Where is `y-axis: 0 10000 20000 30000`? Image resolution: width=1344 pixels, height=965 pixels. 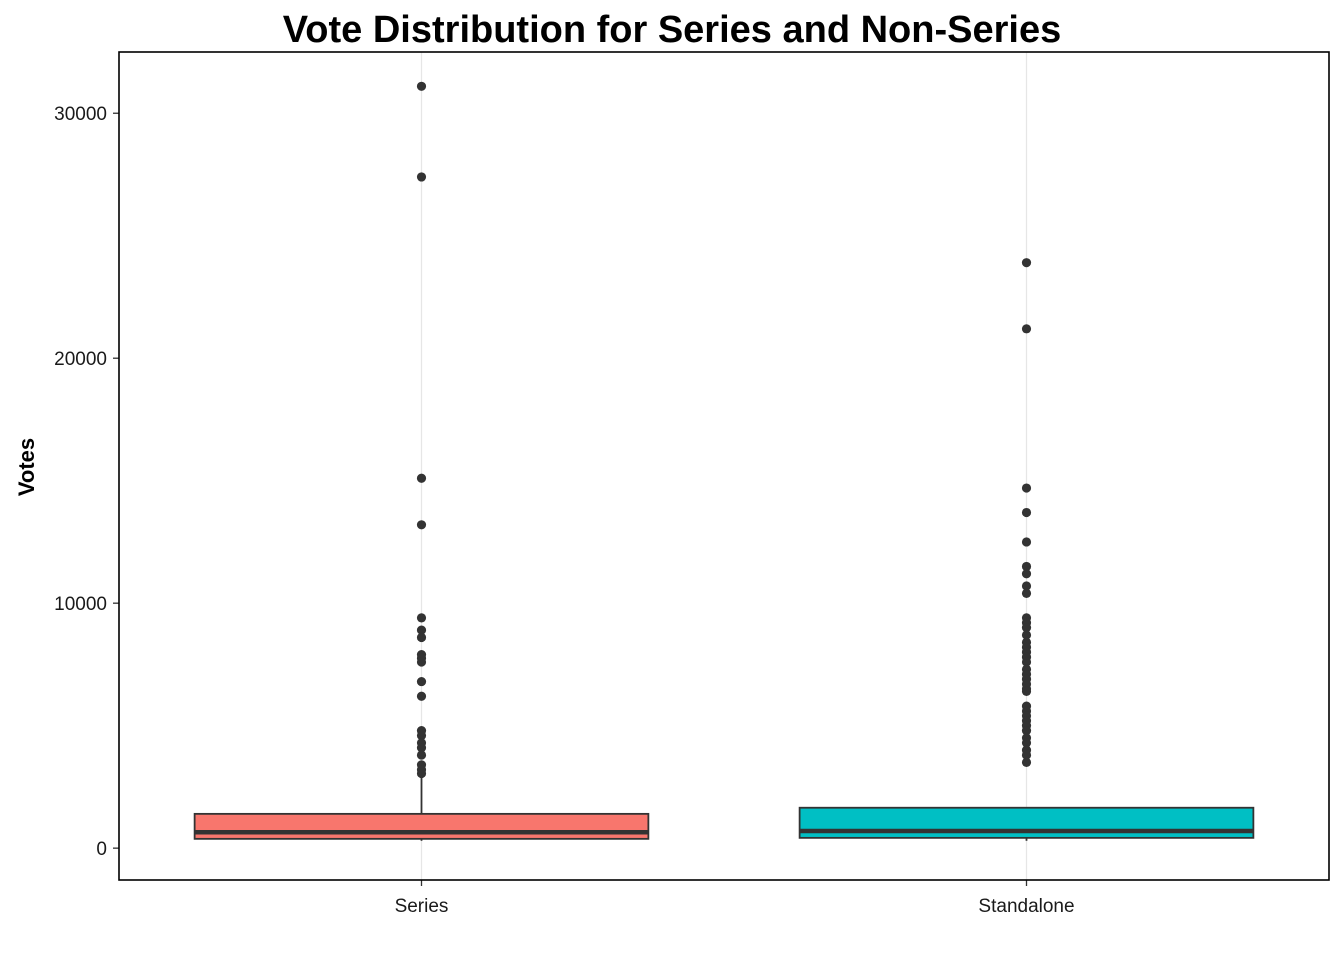
y-axis: 0 10000 20000 30000 is located at coordinates (86, 482).